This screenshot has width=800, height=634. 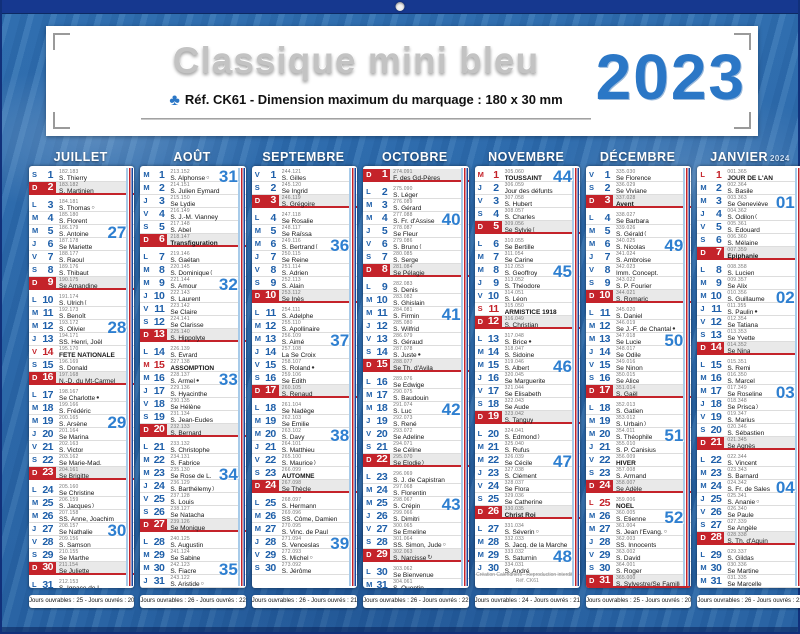 I want to click on day-letter: L, so click(x=591, y=312).